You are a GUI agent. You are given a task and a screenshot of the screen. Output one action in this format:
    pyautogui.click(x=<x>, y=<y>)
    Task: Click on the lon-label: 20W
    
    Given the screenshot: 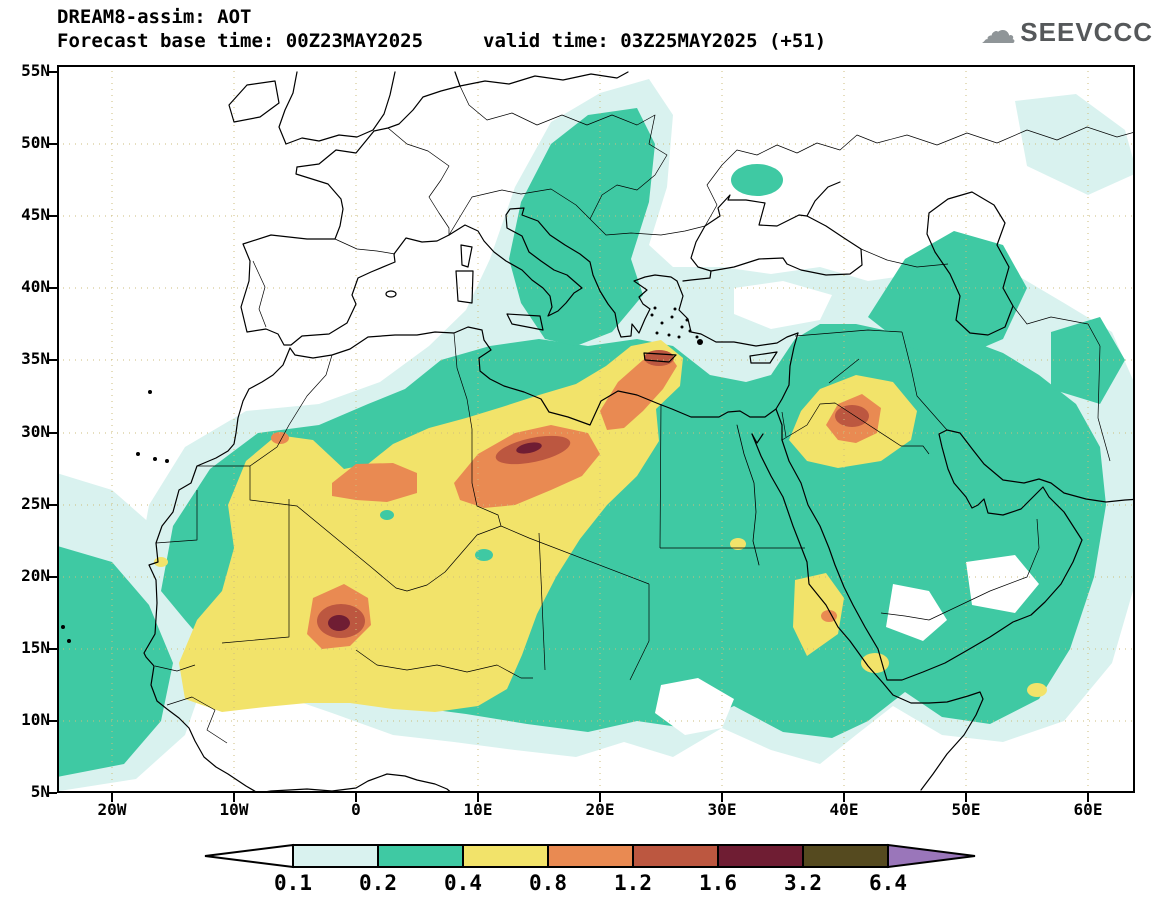 What is the action you would take?
    pyautogui.click(x=112, y=809)
    